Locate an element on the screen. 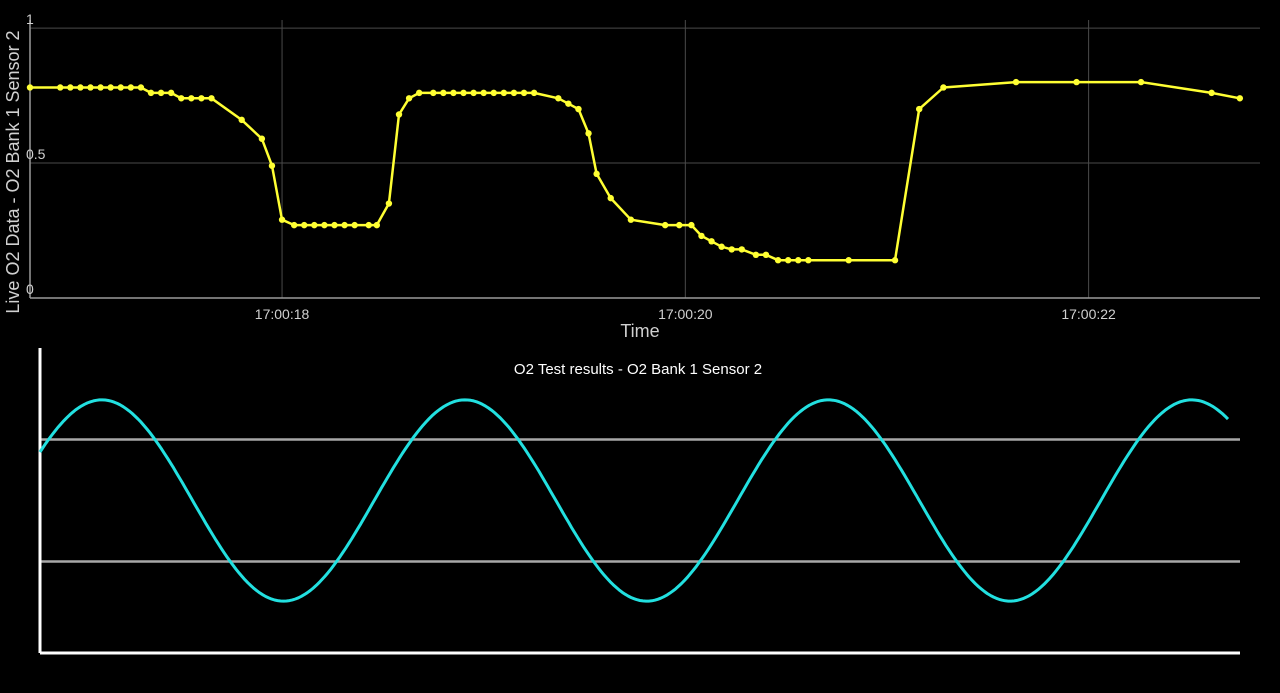 The image size is (1280, 693). x-tick-label: 17:00:18 is located at coordinates (282, 314).